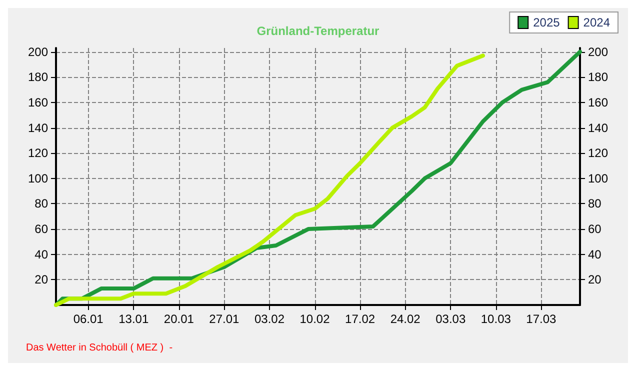  I want to click on x-tick-label: 24.02, so click(405, 319).